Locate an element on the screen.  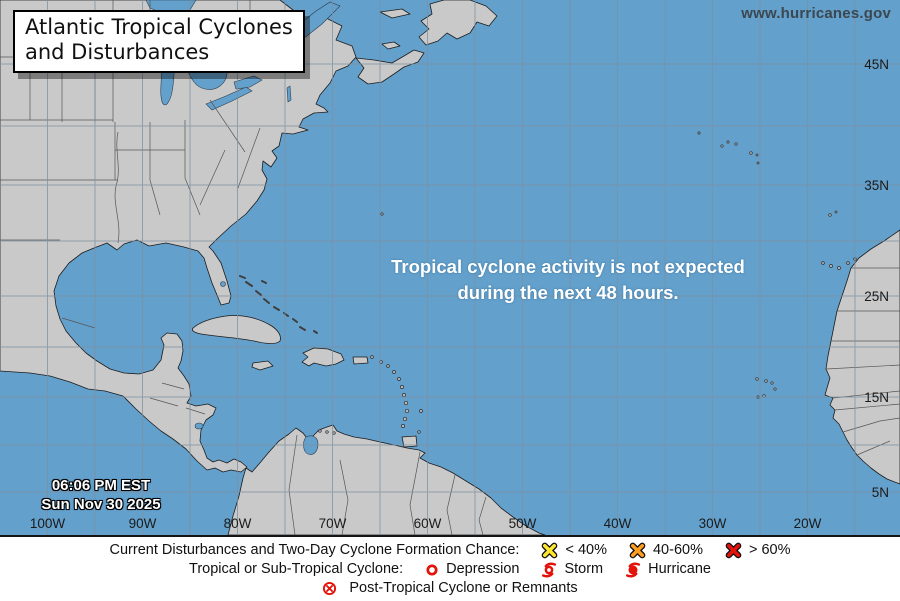
lon-label-20w: 20W is located at coordinates (808, 523).